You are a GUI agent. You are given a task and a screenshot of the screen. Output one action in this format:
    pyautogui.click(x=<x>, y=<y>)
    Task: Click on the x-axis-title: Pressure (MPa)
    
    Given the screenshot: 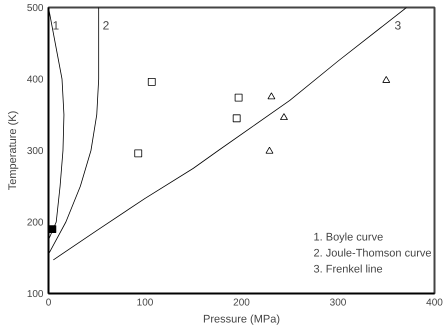 What is the action you would take?
    pyautogui.click(x=241, y=320)
    